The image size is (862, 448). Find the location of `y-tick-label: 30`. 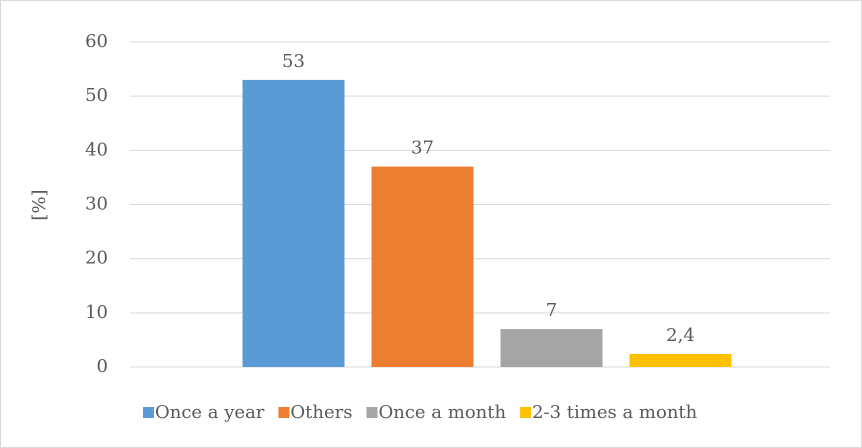

y-tick-label: 30 is located at coordinates (96, 204).